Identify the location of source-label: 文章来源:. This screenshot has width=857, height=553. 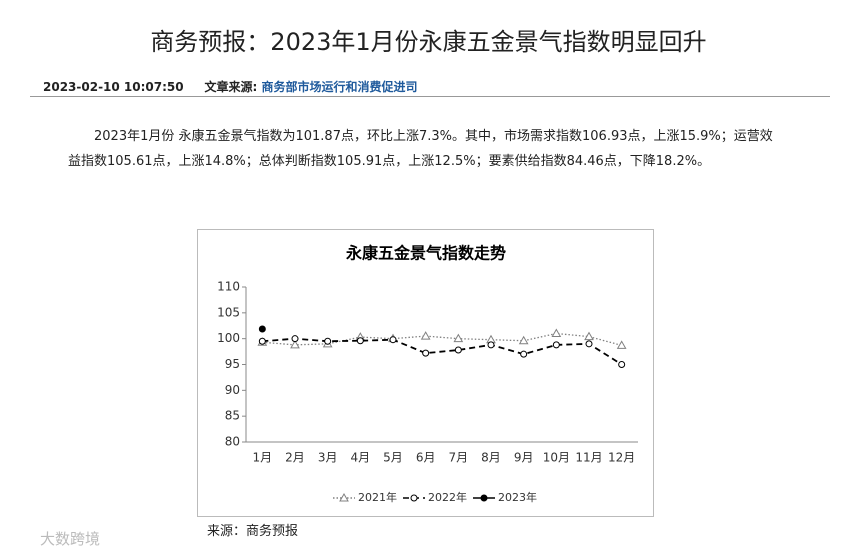
(231, 87).